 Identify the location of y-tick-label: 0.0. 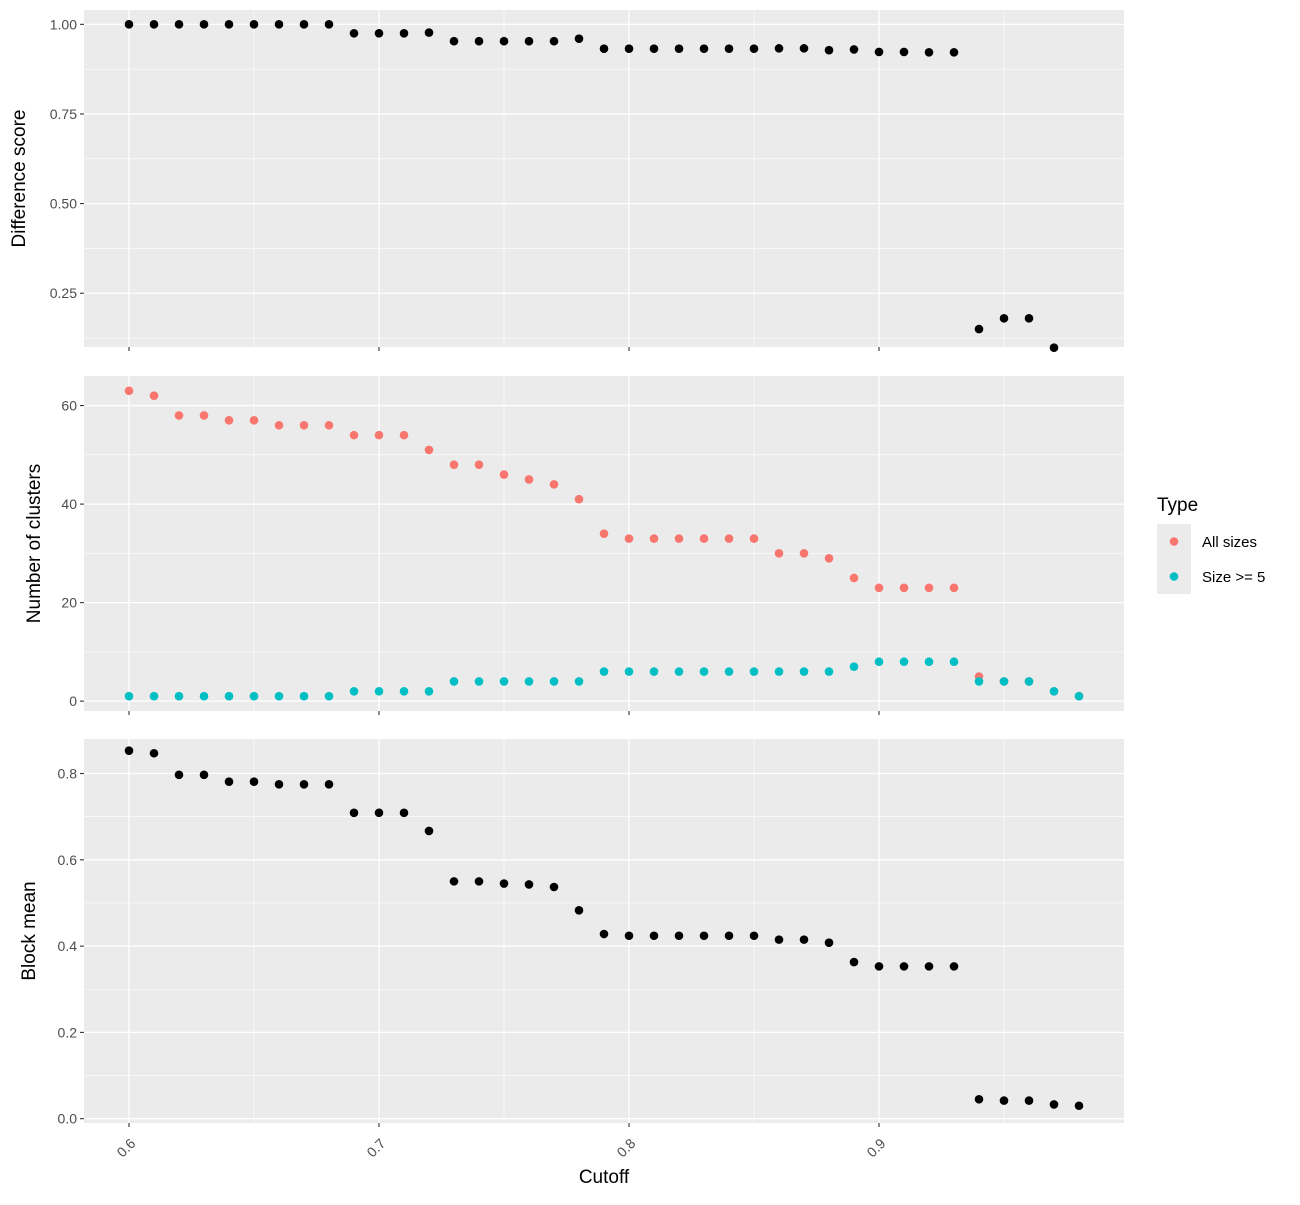
(68, 1119).